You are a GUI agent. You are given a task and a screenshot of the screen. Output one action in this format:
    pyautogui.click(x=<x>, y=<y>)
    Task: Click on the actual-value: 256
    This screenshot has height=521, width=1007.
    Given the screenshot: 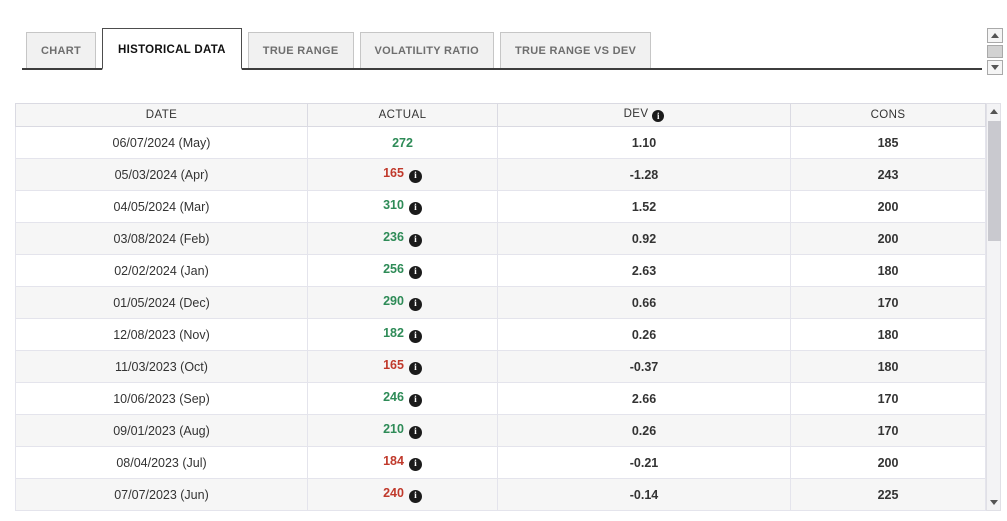 What is the action you would take?
    pyautogui.click(x=393, y=269)
    